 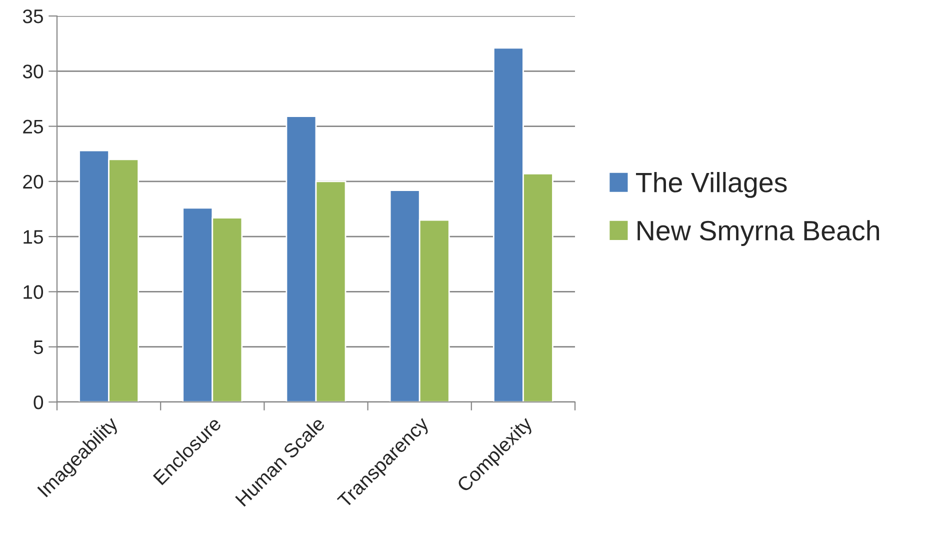 I want to click on legend-label: The Villages, so click(x=711, y=185).